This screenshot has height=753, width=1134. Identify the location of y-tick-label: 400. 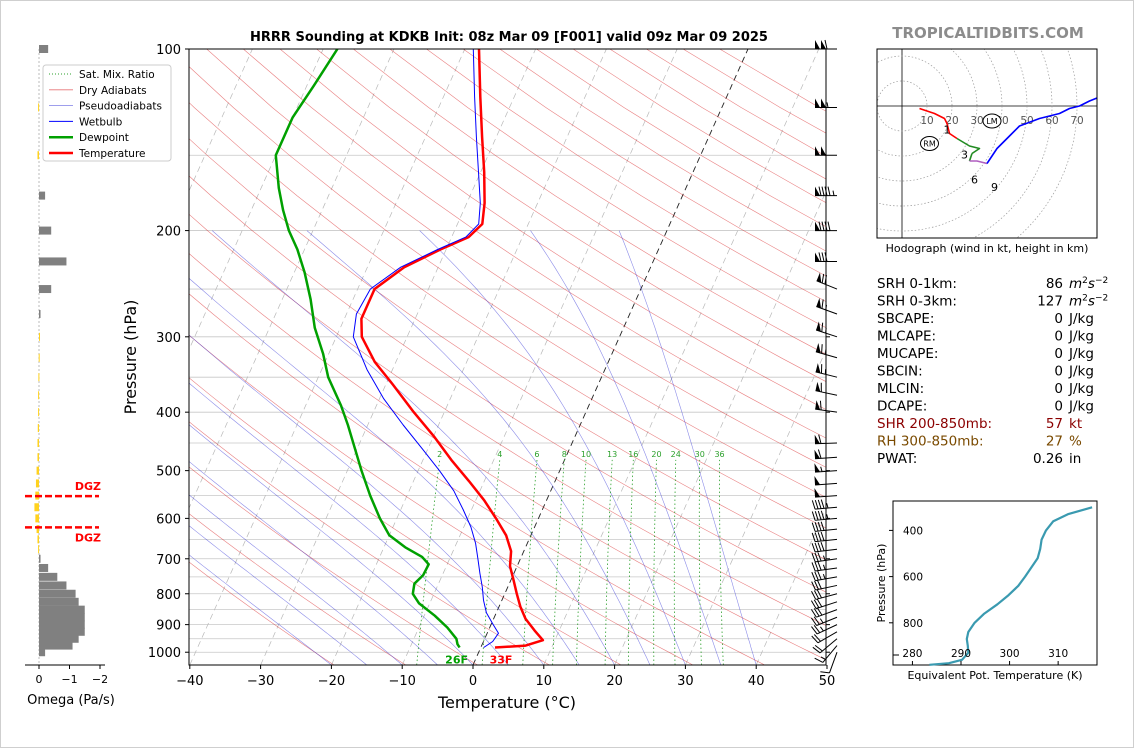
(168, 413).